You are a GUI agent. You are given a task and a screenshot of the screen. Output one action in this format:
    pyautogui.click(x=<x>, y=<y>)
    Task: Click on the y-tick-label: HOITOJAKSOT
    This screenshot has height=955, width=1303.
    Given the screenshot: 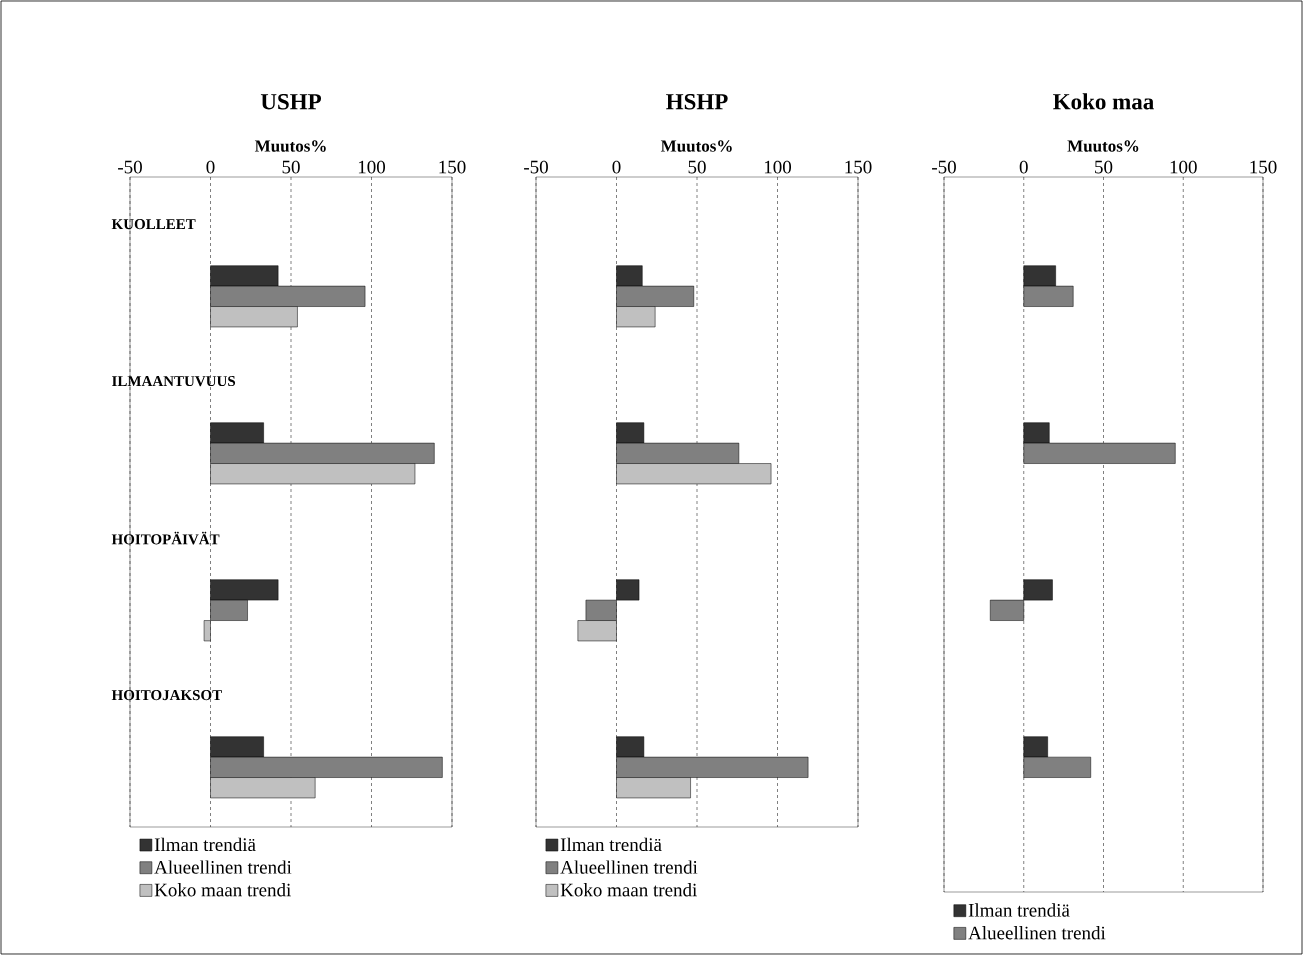 What is the action you would take?
    pyautogui.click(x=166, y=695)
    